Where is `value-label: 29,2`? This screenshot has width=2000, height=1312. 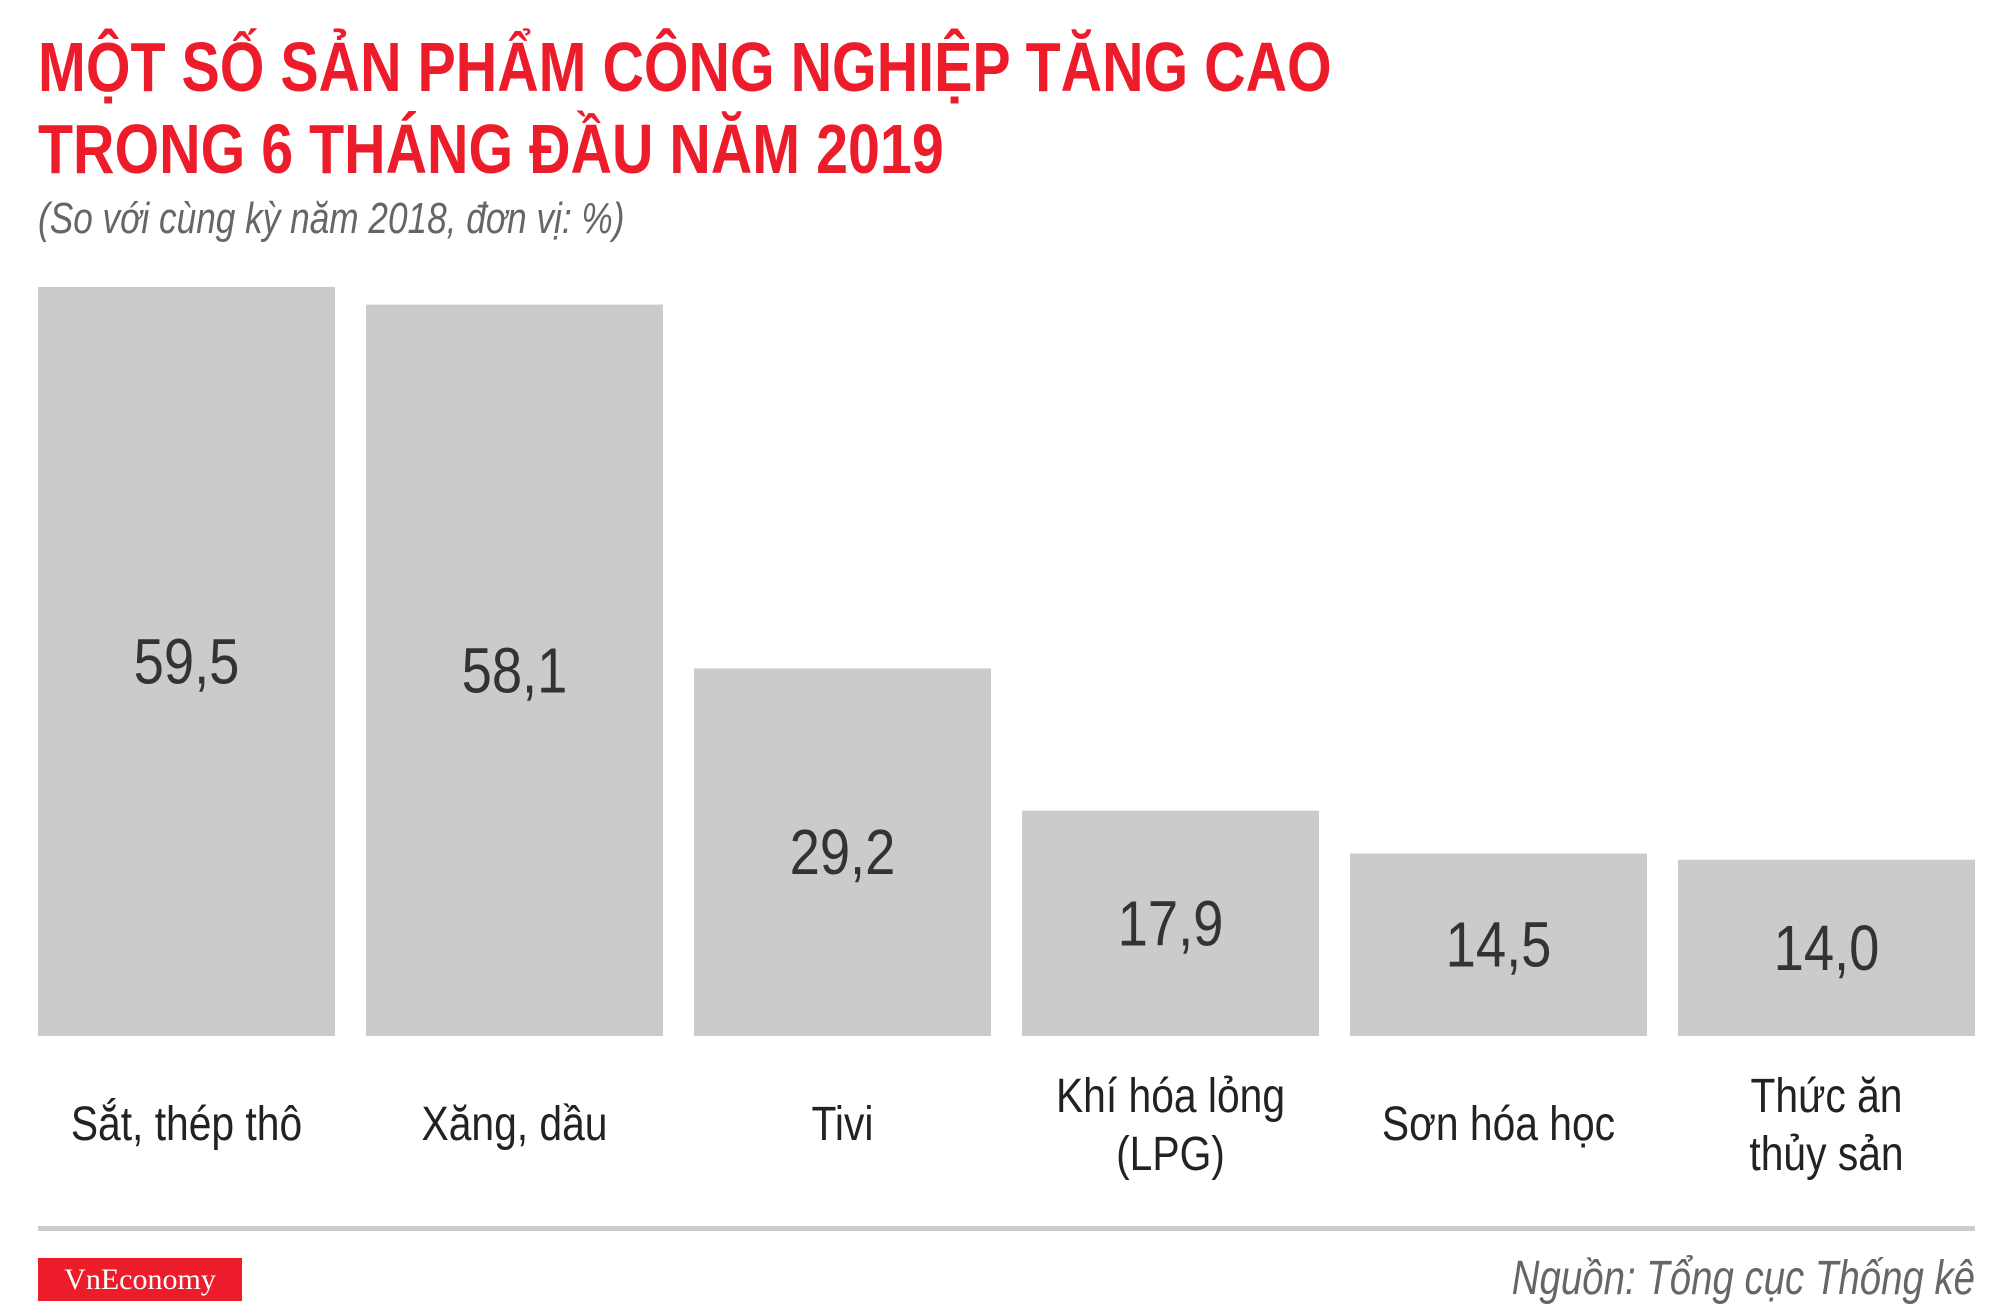 value-label: 29,2 is located at coordinates (843, 852).